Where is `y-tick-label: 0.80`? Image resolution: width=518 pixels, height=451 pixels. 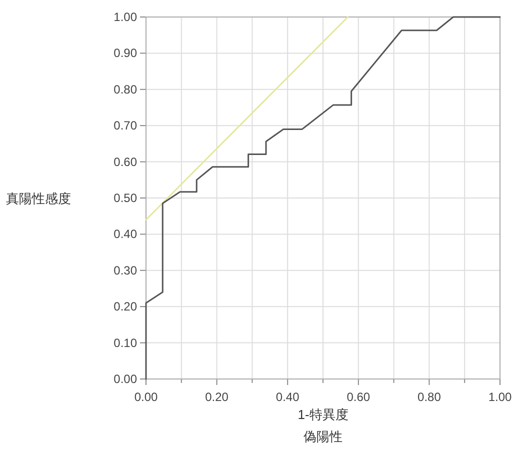
y-tick-label: 0.80 is located at coordinates (126, 89).